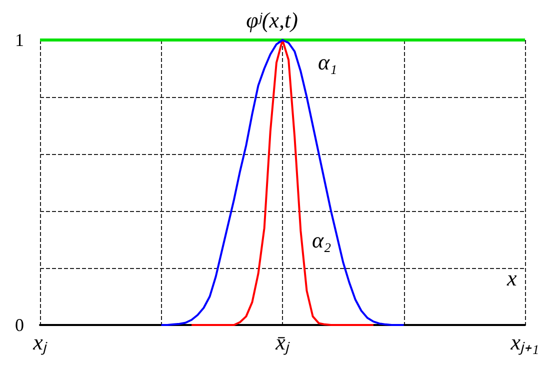 Image resolution: width=544 pixels, height=369 pixels. What do you see at coordinates (40, 343) in the screenshot?
I see `x-tick-label: xⱼ` at bounding box center [40, 343].